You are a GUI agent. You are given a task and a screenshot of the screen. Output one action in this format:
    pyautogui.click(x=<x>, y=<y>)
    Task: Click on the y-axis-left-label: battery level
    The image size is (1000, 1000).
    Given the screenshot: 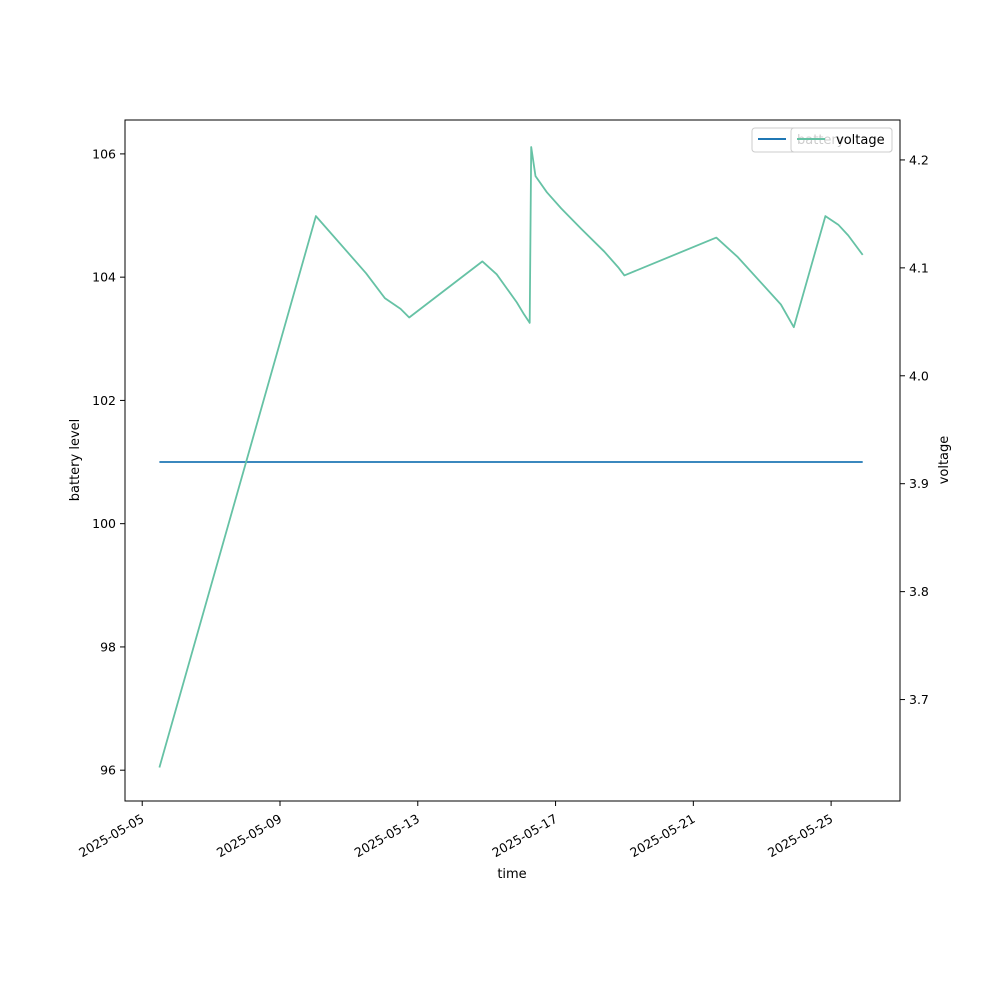 What is the action you would take?
    pyautogui.click(x=75, y=460)
    